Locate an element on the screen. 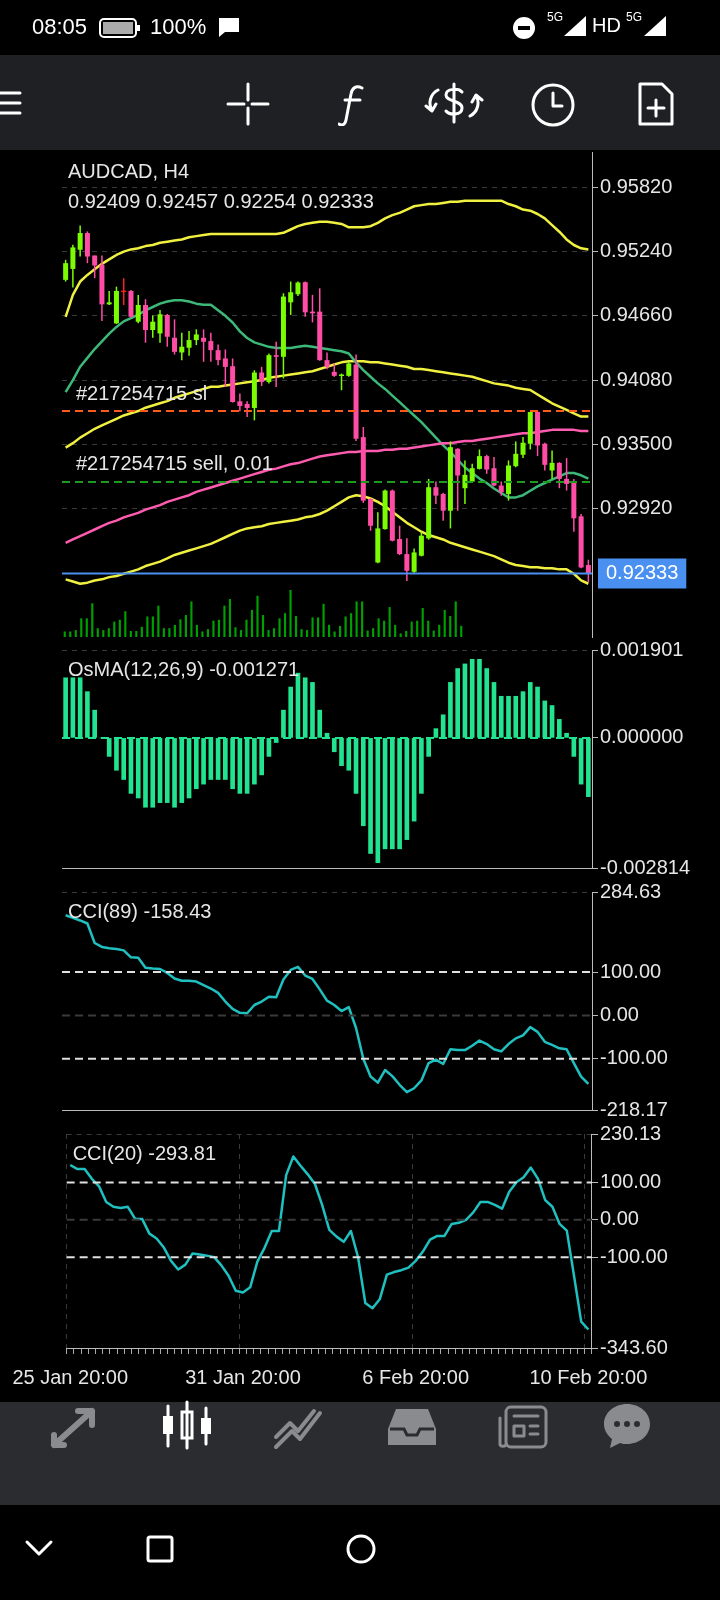 This screenshot has height=1600, width=720. x-tick-label: 31 Jan 20:00 is located at coordinates (243, 1376).